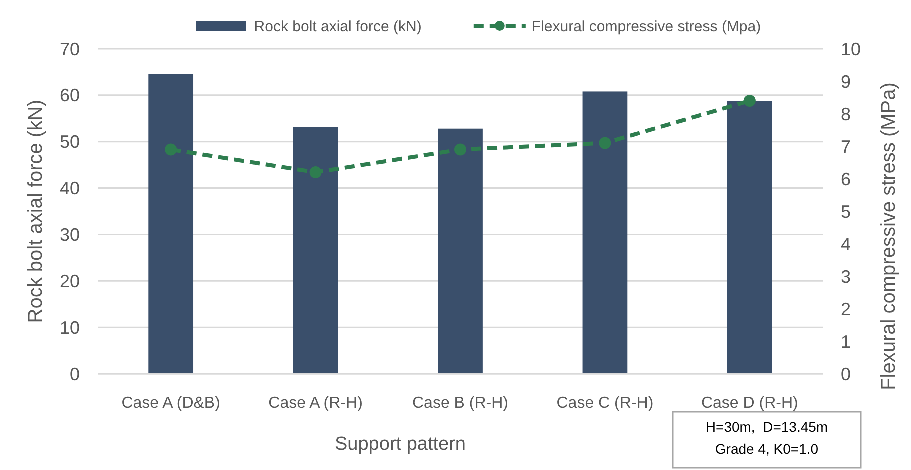  Describe the element at coordinates (767, 438) in the screenshot. I see `text: H=30m, D=13.45m Grade 4, K0=1.0` at that location.